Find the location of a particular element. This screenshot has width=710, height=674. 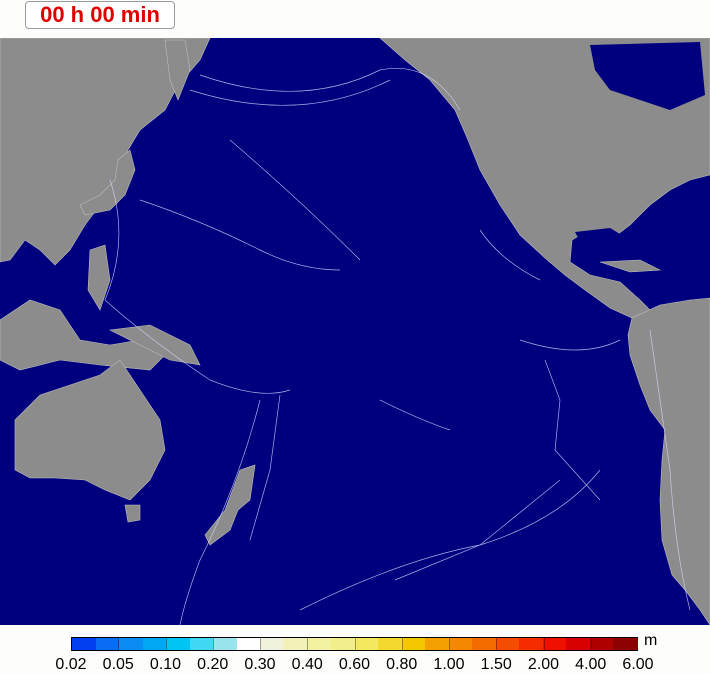

colorbar-tick-label: 2.00 is located at coordinates (543, 664).